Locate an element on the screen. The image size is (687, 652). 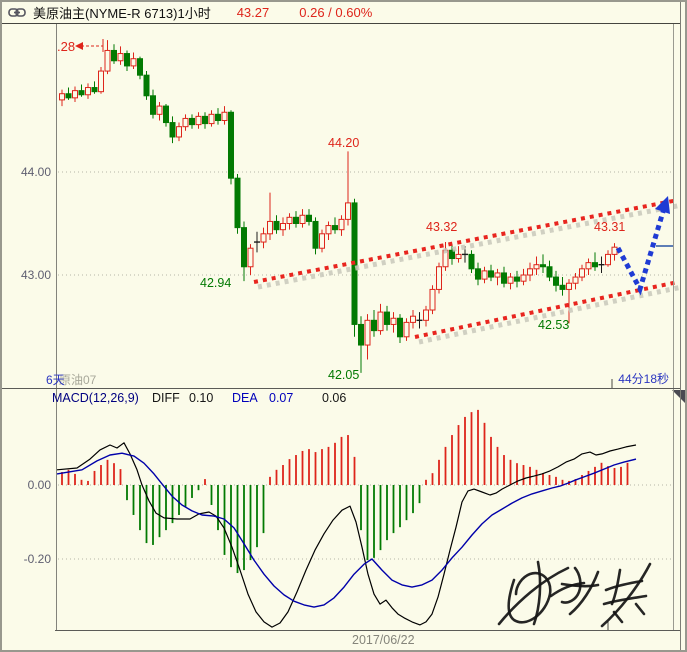
titlebar-divider is located at coordinates (341, 23).